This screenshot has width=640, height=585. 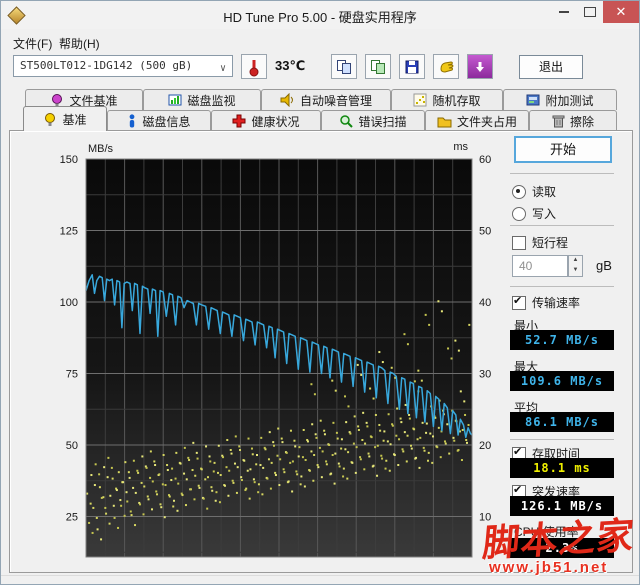 I want to click on burst-rate-row: 突发速率, so click(x=546, y=491).